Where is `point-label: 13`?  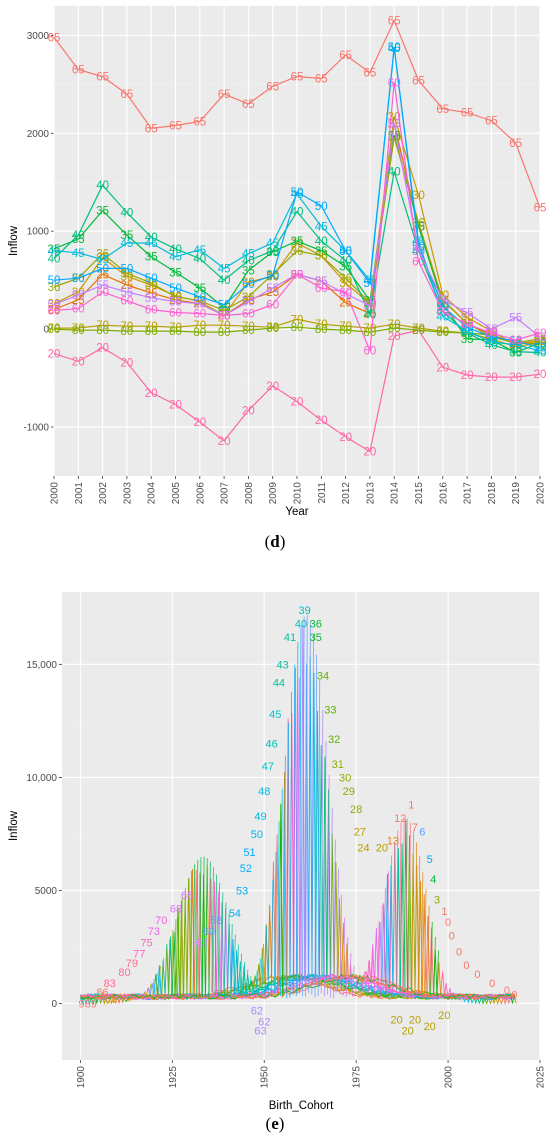 point-label: 13 is located at coordinates (393, 842).